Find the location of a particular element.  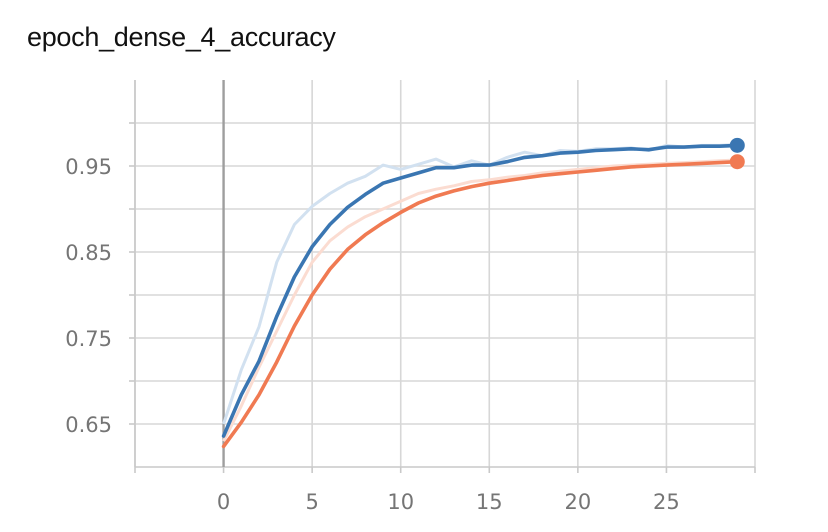

x-tick-label: 0 is located at coordinates (223, 502).